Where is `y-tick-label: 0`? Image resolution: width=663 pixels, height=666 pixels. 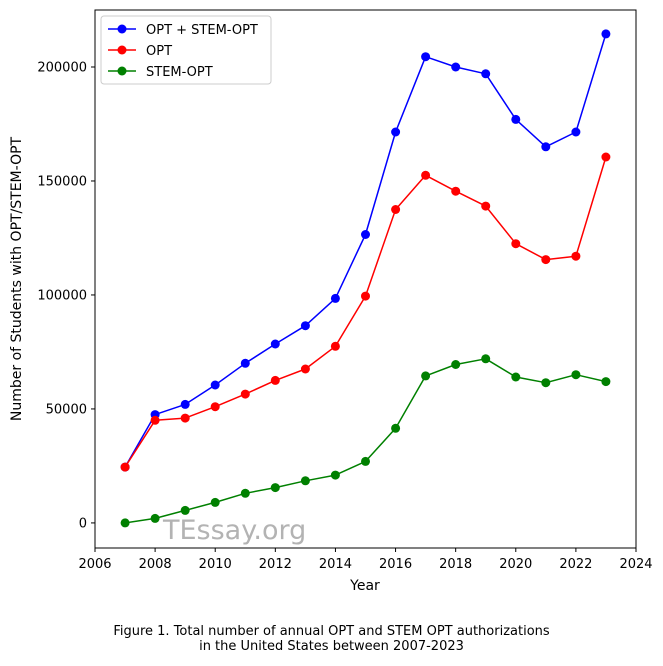 y-tick-label: 0 is located at coordinates (83, 523).